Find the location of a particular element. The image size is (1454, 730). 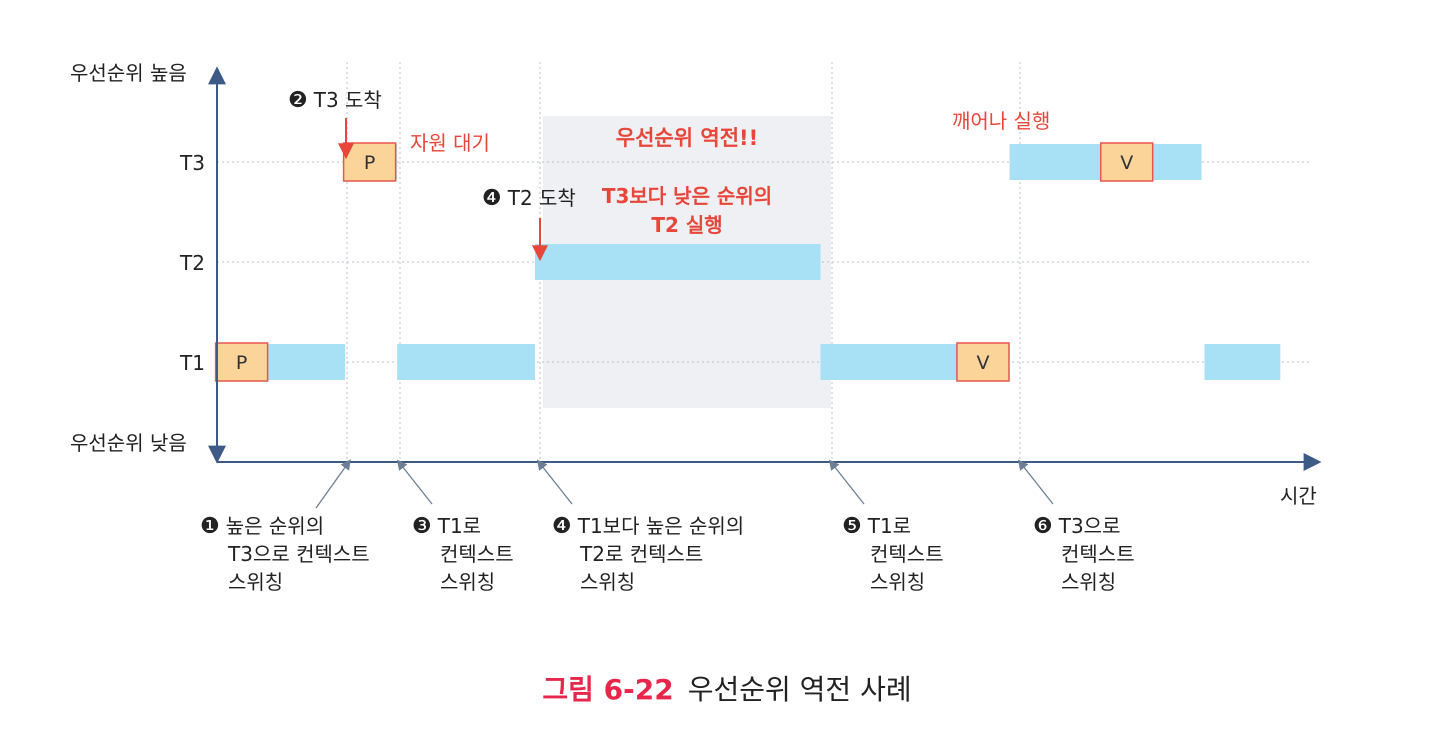

y-axis-high-label: 우선순위 높음 is located at coordinates (128, 73).